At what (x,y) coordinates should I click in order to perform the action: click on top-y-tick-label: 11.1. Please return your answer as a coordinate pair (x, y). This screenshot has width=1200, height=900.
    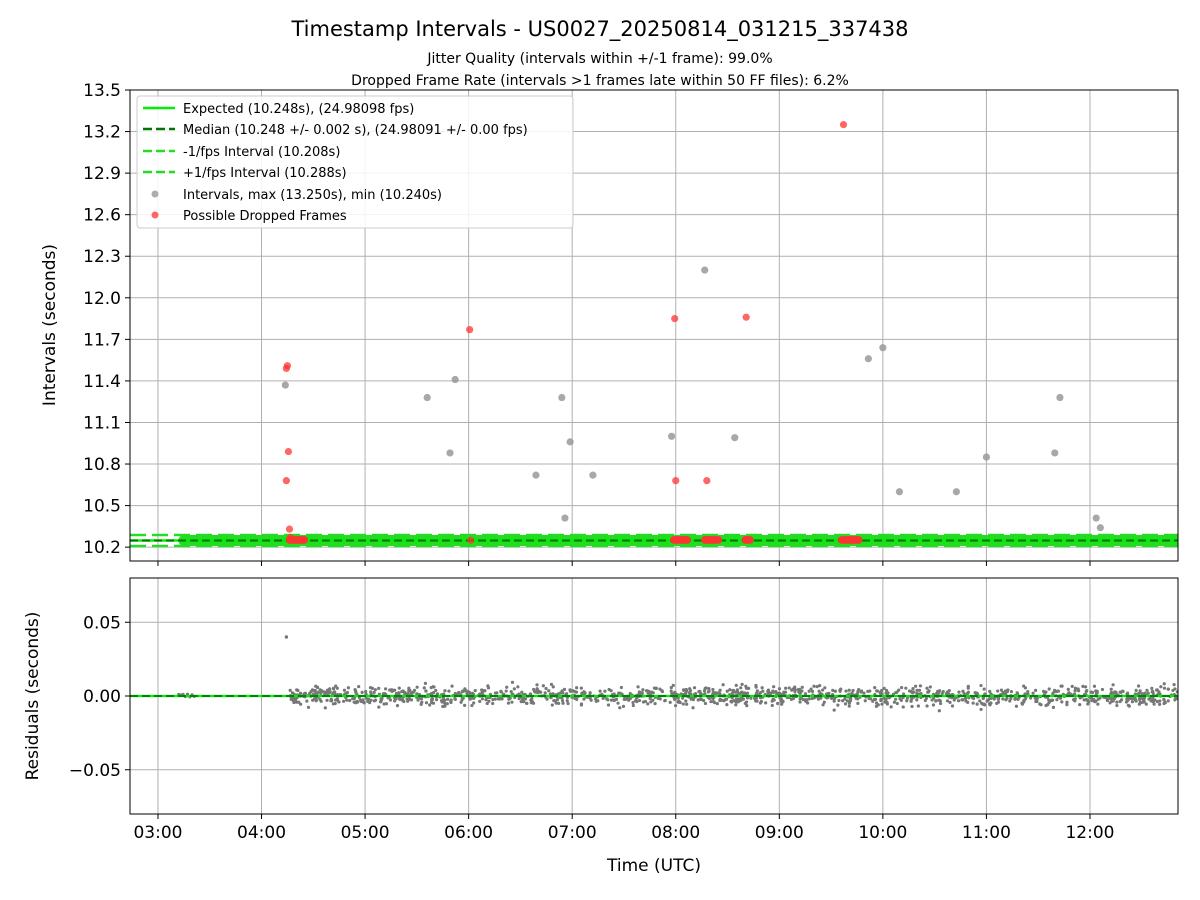
    Looking at the image, I should click on (102, 423).